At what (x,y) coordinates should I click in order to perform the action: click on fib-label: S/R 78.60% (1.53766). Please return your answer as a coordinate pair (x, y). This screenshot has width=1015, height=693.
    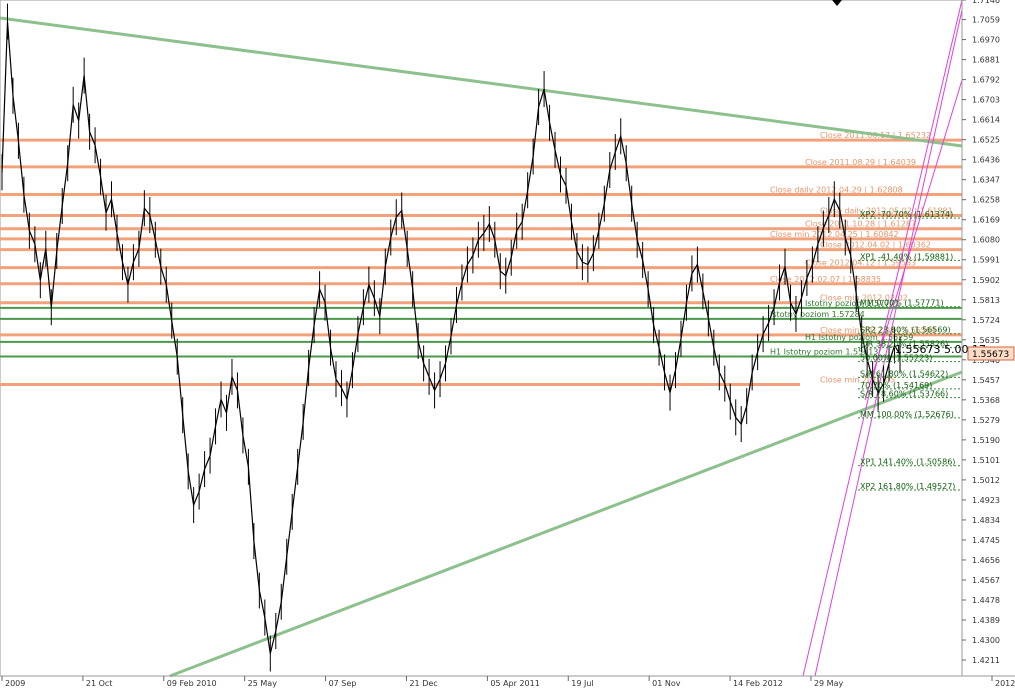
    Looking at the image, I should click on (904, 394).